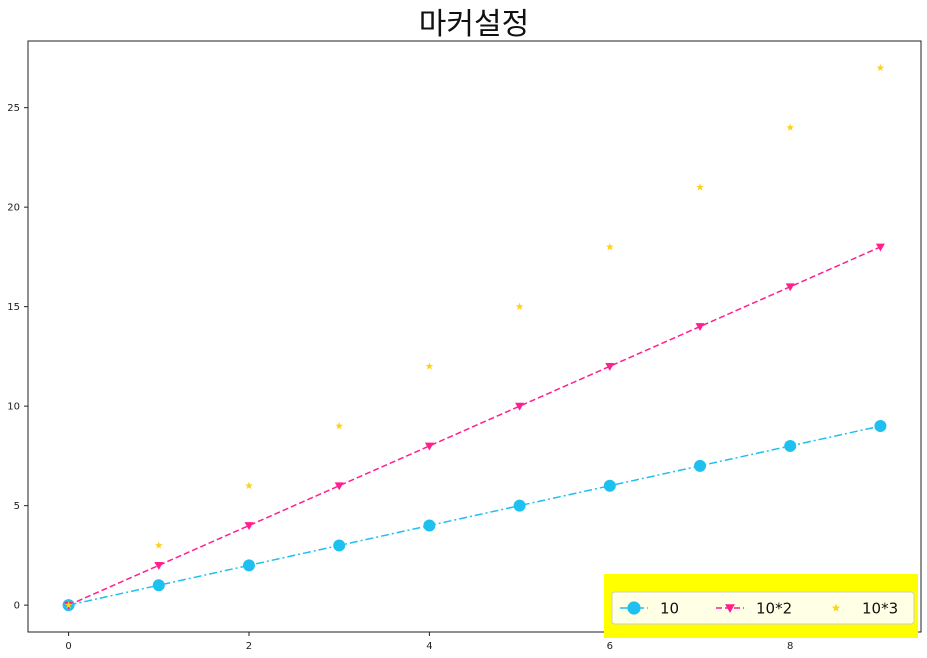  What do you see at coordinates (17, 506) in the screenshot?
I see `y-tick-label: 5` at bounding box center [17, 506].